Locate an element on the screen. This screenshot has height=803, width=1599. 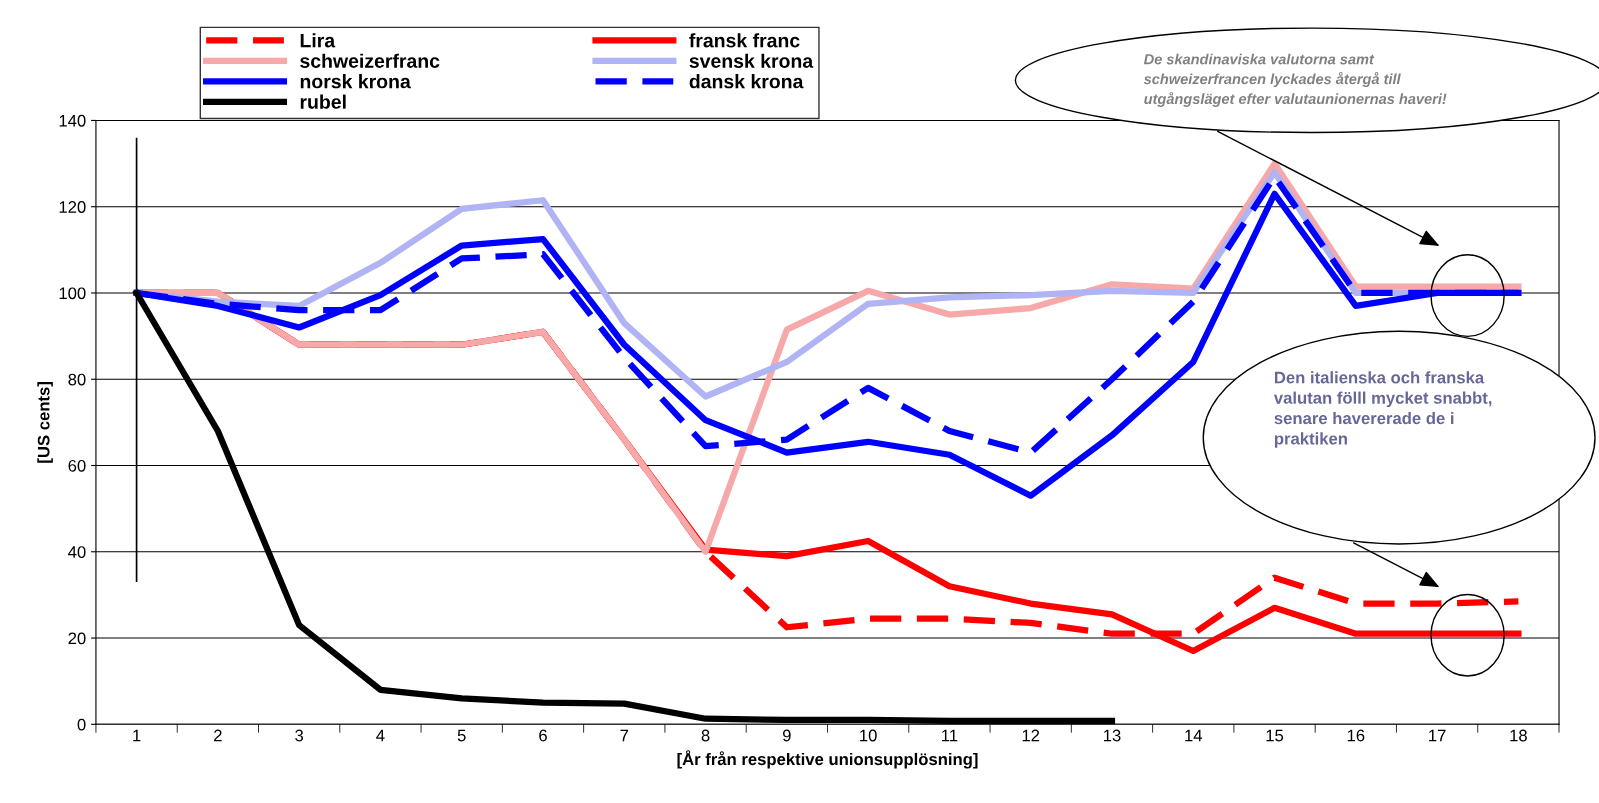
x-tick-label: 7 is located at coordinates (624, 735).